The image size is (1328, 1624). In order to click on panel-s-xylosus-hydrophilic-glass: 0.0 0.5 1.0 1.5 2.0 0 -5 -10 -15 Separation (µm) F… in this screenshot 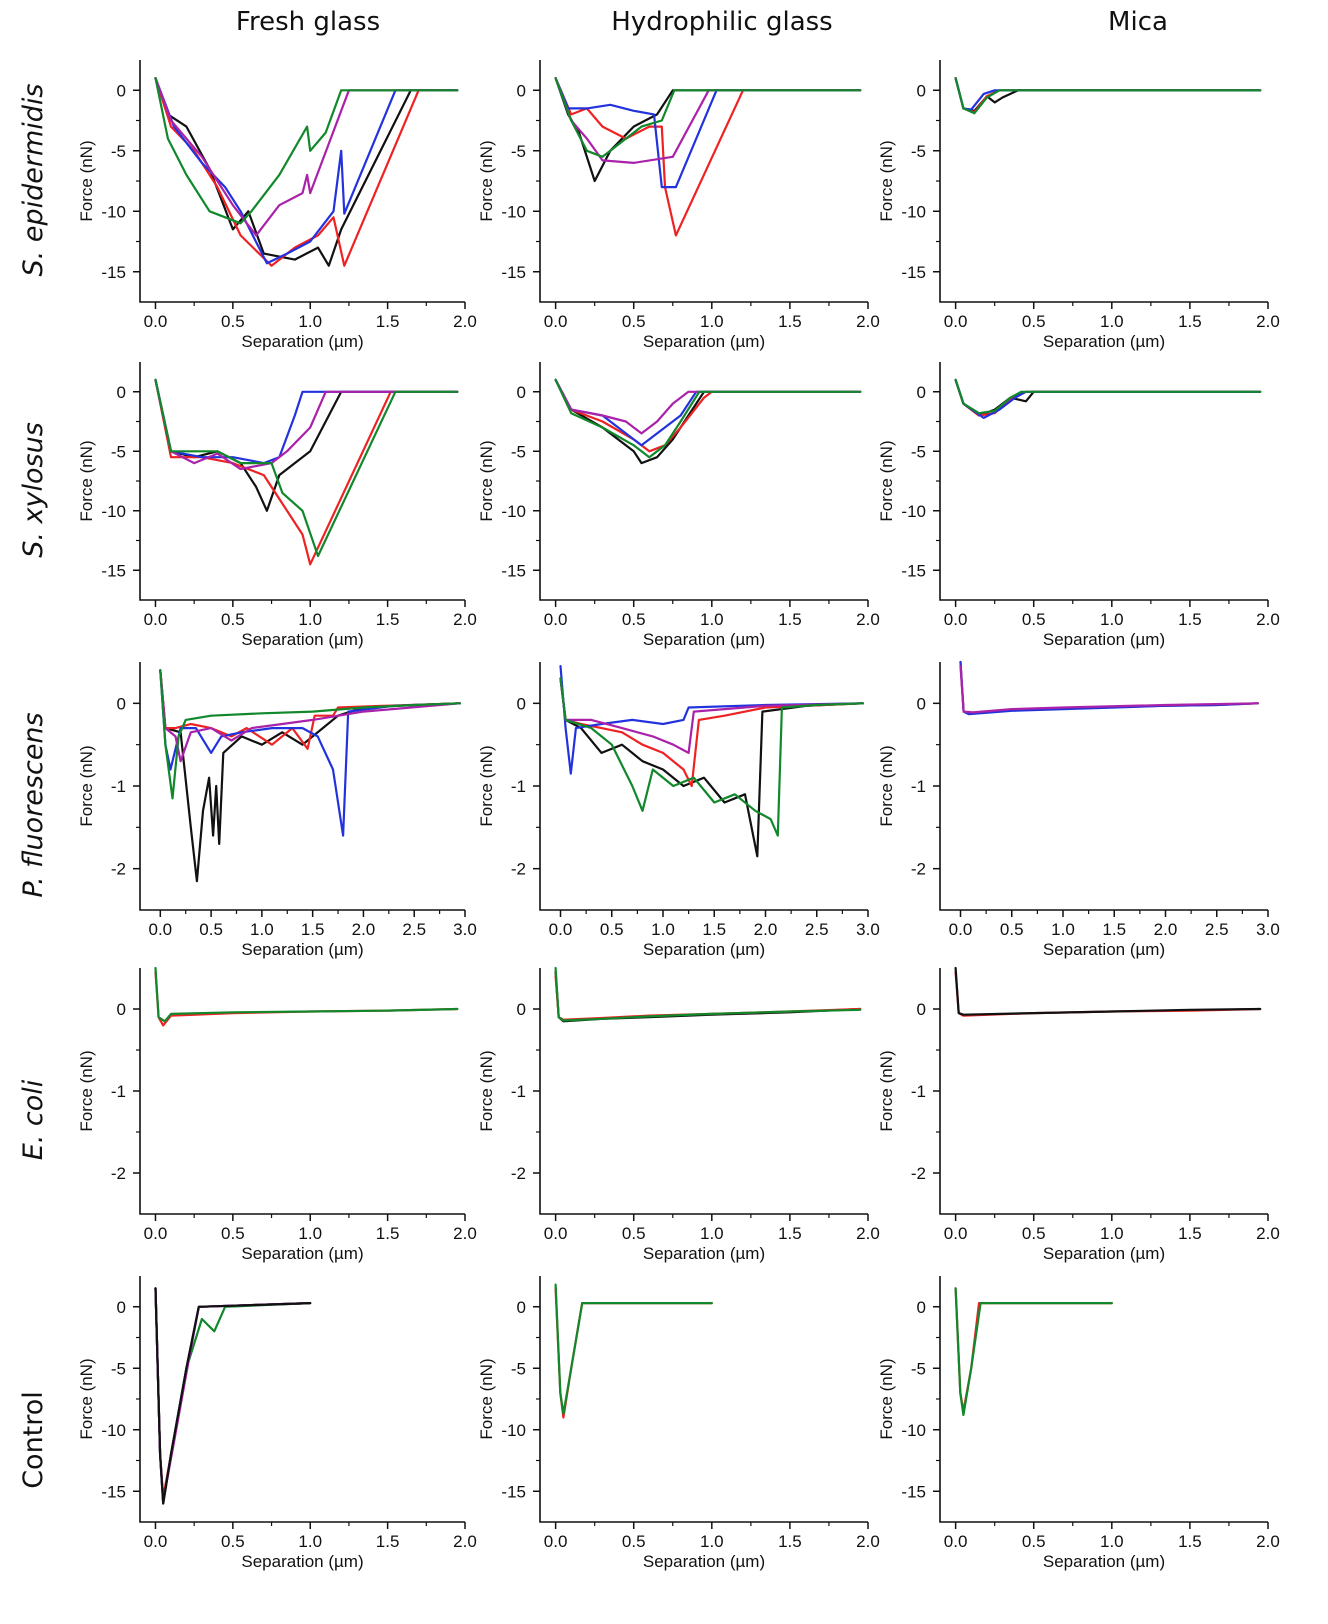, I will do `click(678, 505)`.